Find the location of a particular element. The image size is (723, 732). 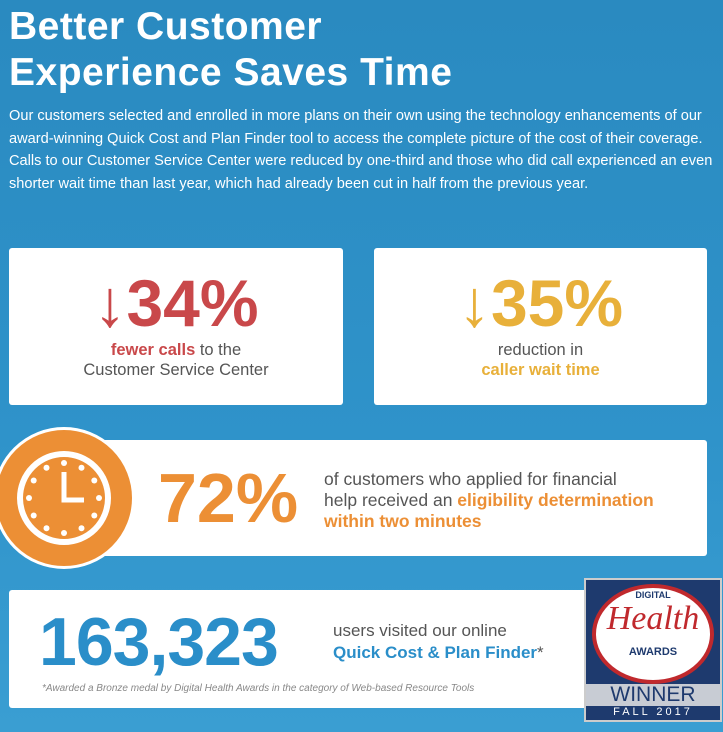

calls-stat-value: ↓34% is located at coordinates (176, 303).